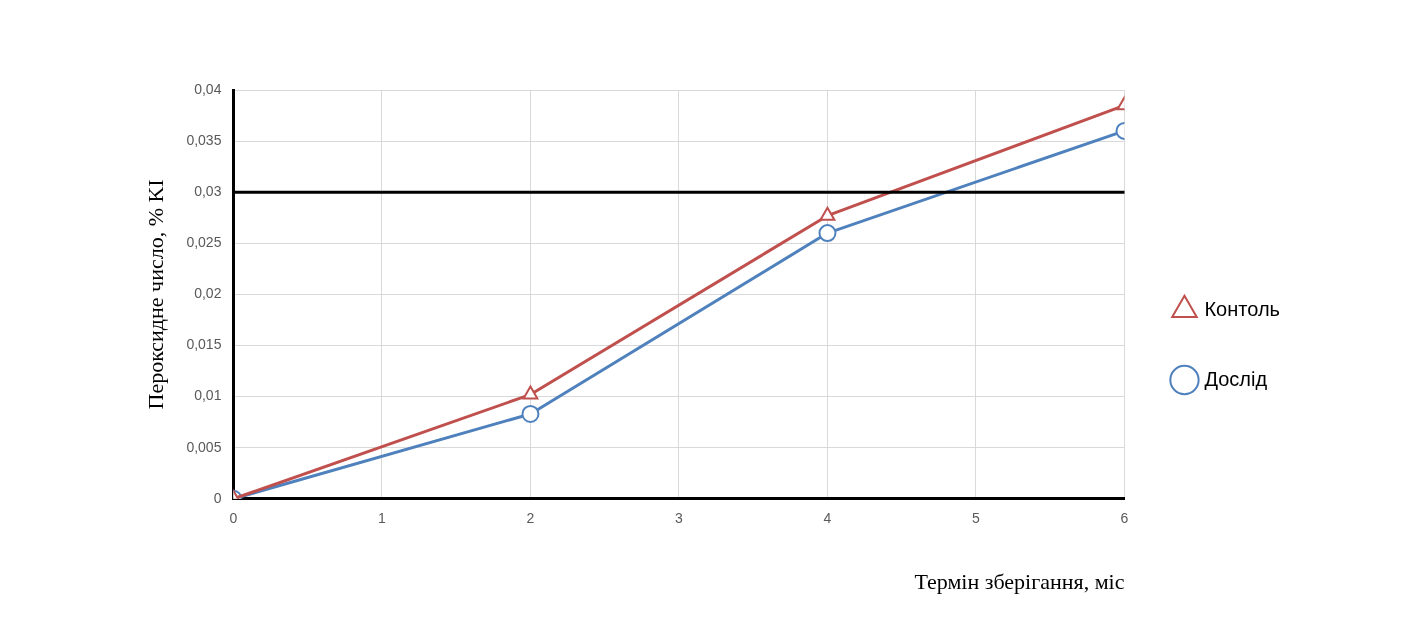  Describe the element at coordinates (204, 242) in the screenshot. I see `y-tick-label: 0,025` at that location.